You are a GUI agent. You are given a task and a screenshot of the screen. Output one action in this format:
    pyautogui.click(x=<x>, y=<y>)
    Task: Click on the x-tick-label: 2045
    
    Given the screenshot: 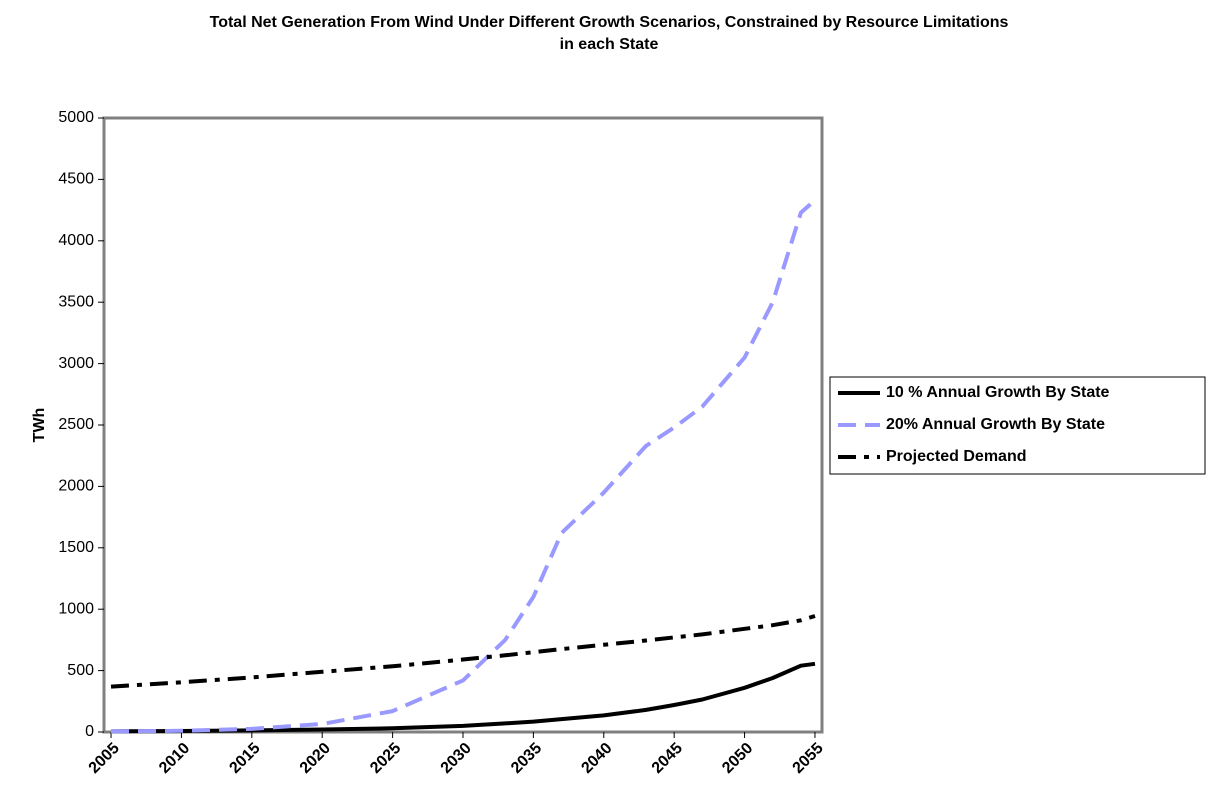 What is the action you would take?
    pyautogui.click(x=667, y=758)
    